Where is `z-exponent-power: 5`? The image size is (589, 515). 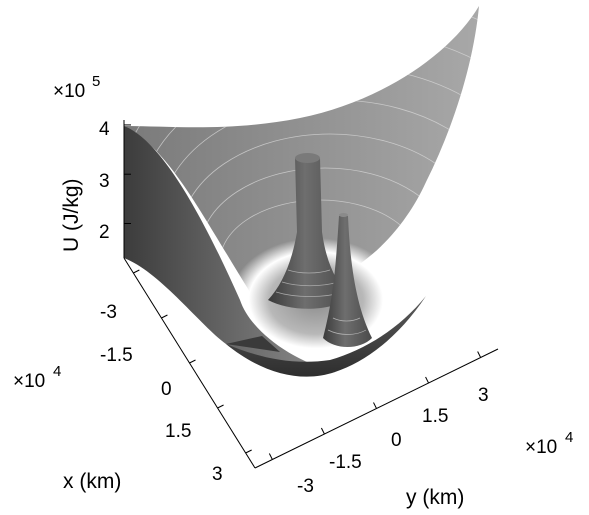
z-exponent-power: 5 is located at coordinates (96, 81).